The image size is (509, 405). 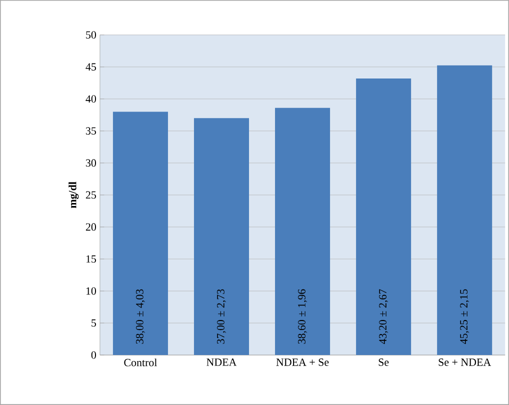 I want to click on data-label: 37,00 ± 2,73, so click(x=221, y=316).